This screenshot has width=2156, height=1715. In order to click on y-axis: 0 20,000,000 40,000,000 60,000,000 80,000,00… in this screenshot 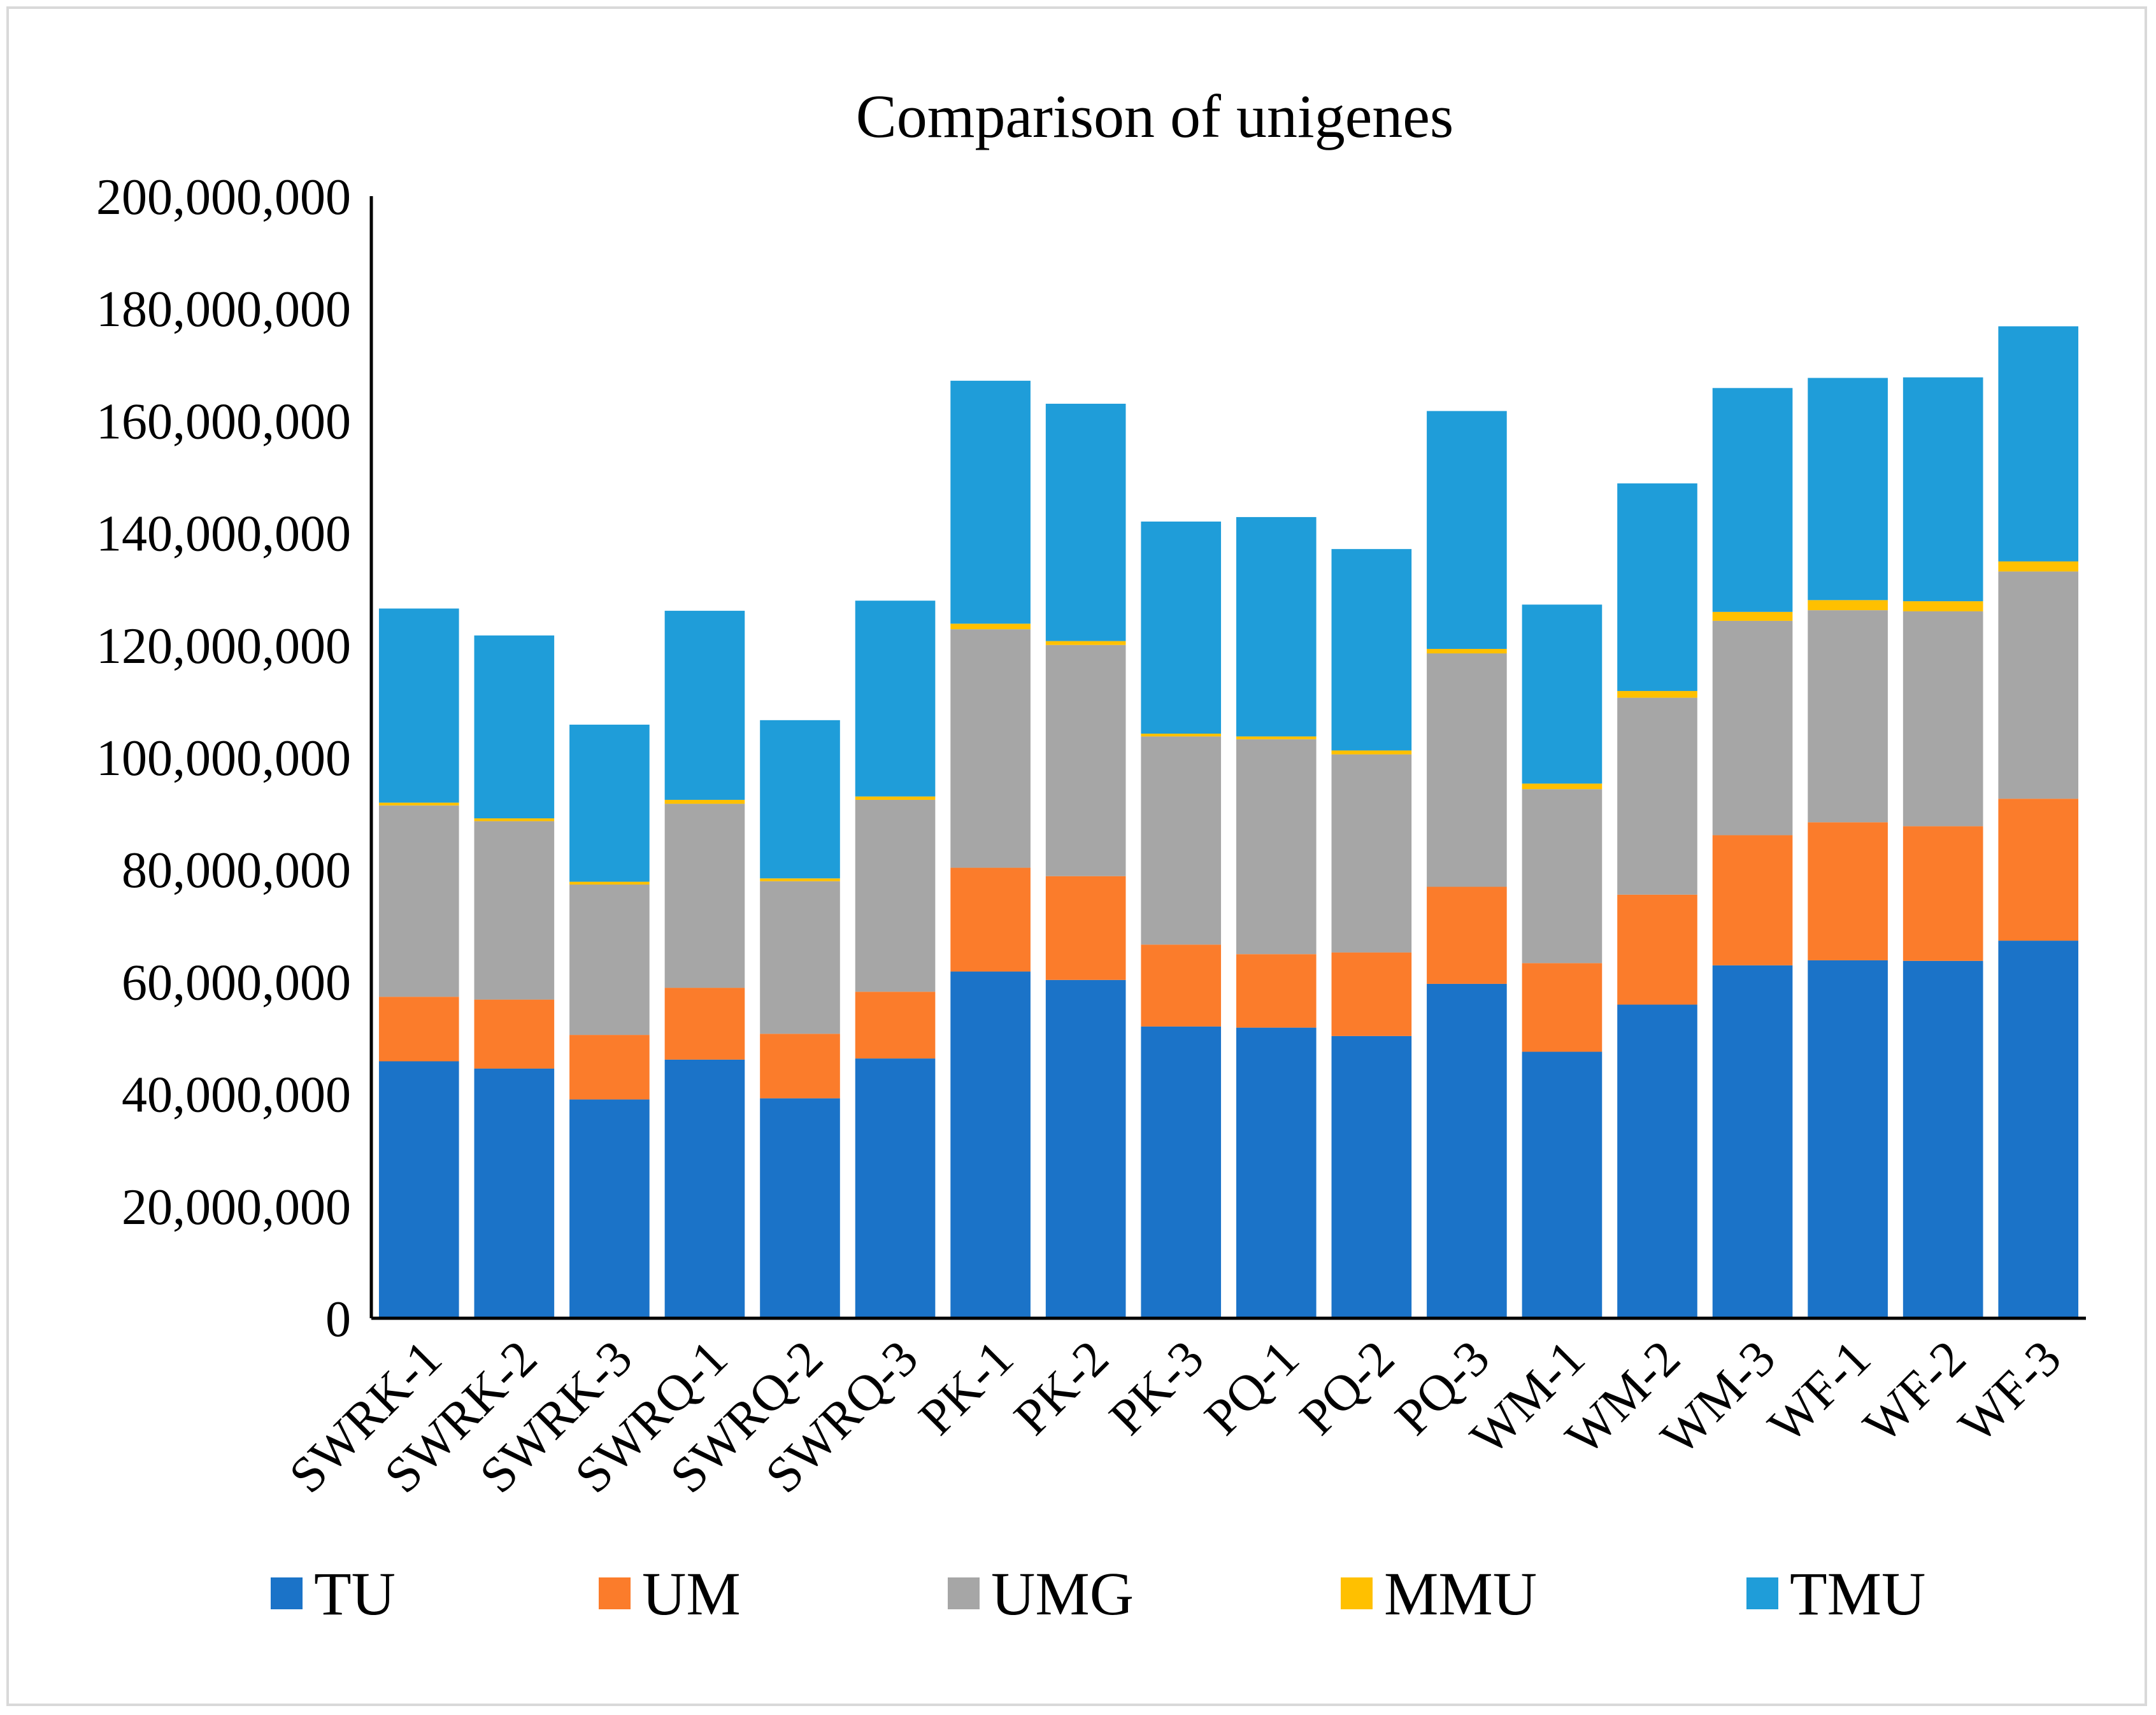, I will do `click(234, 758)`.